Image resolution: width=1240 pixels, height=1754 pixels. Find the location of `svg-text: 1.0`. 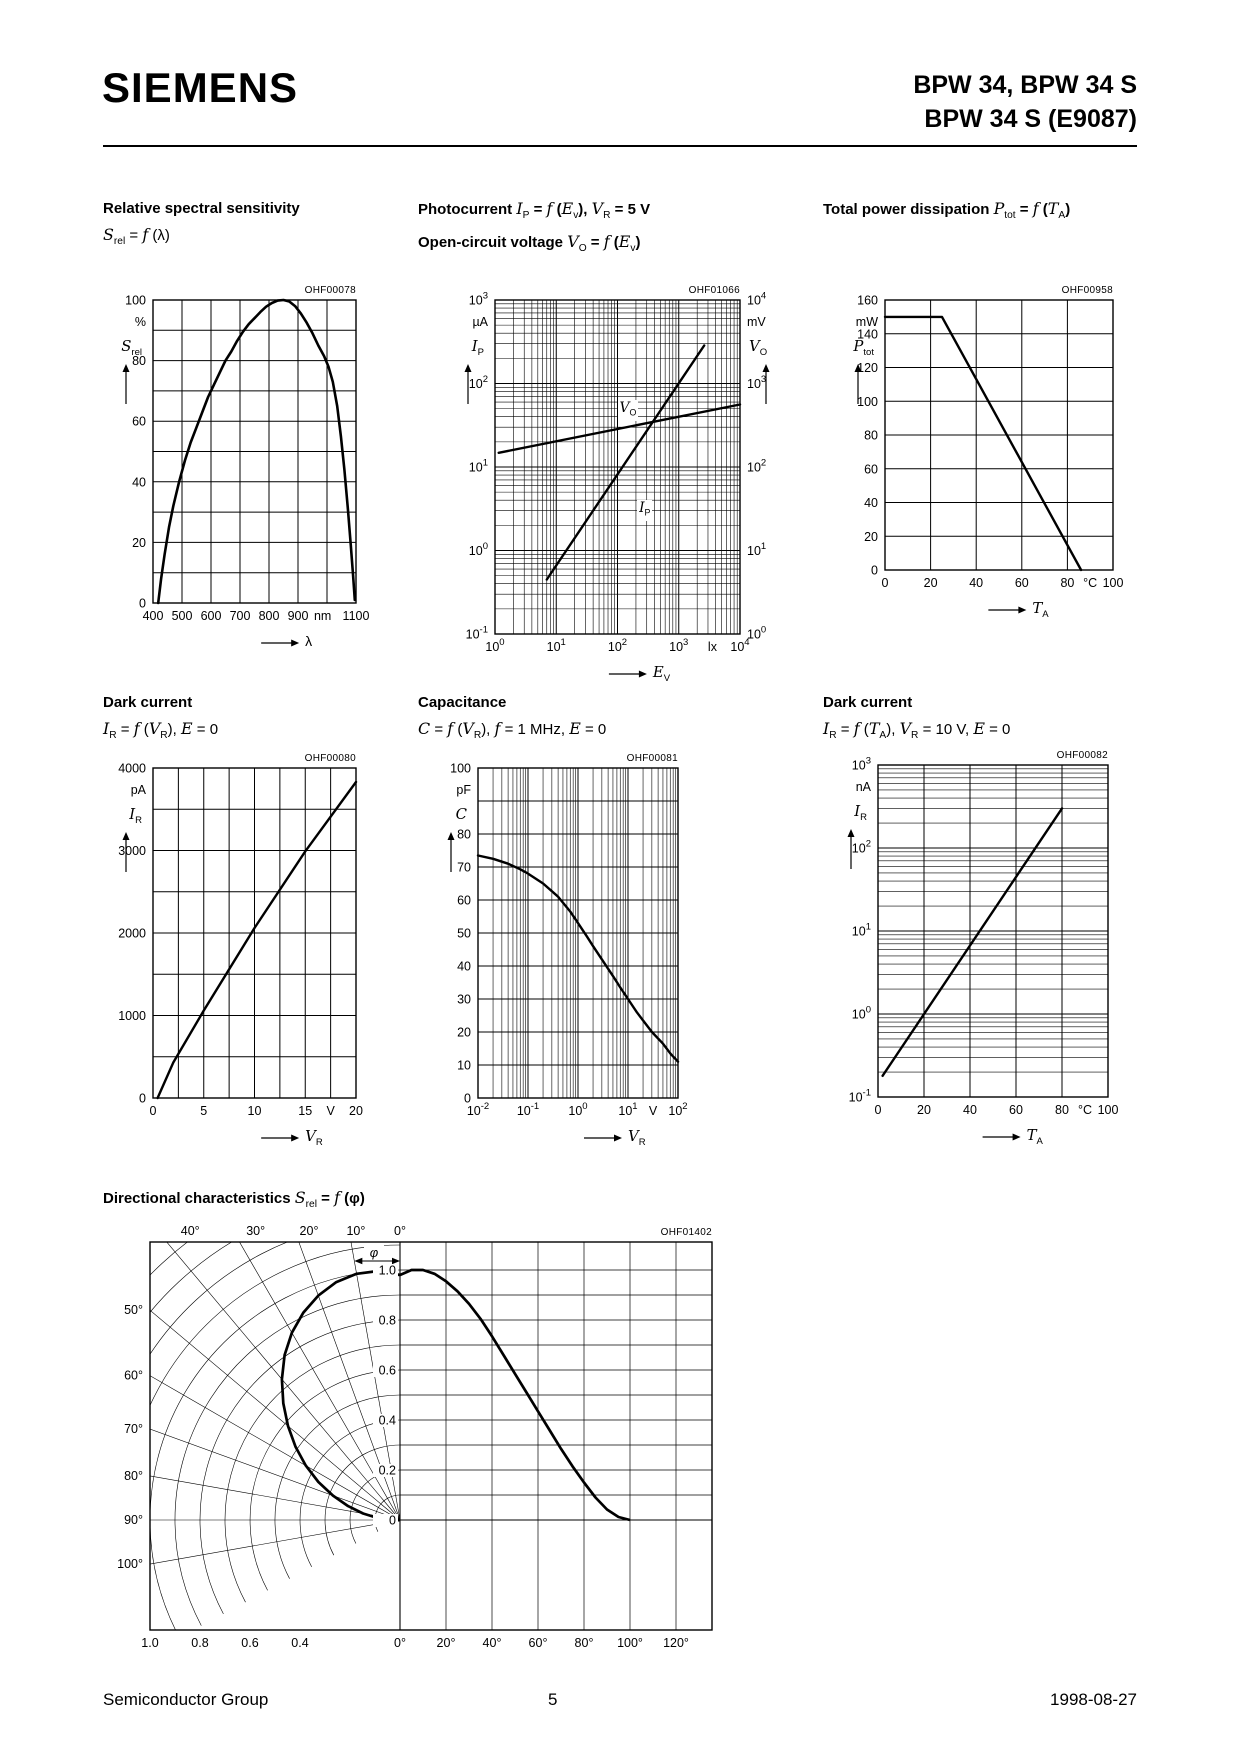

svg-text: 1.0 is located at coordinates (149, 1643).